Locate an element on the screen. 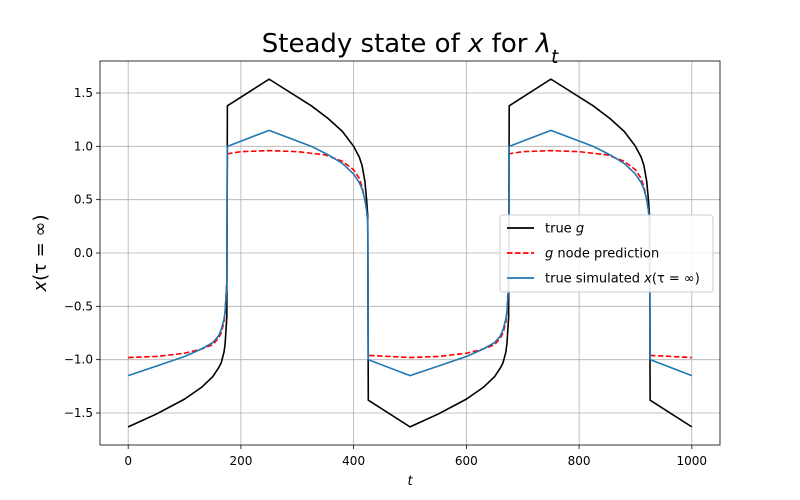  x-tick-label: 1000 is located at coordinates (692, 461).